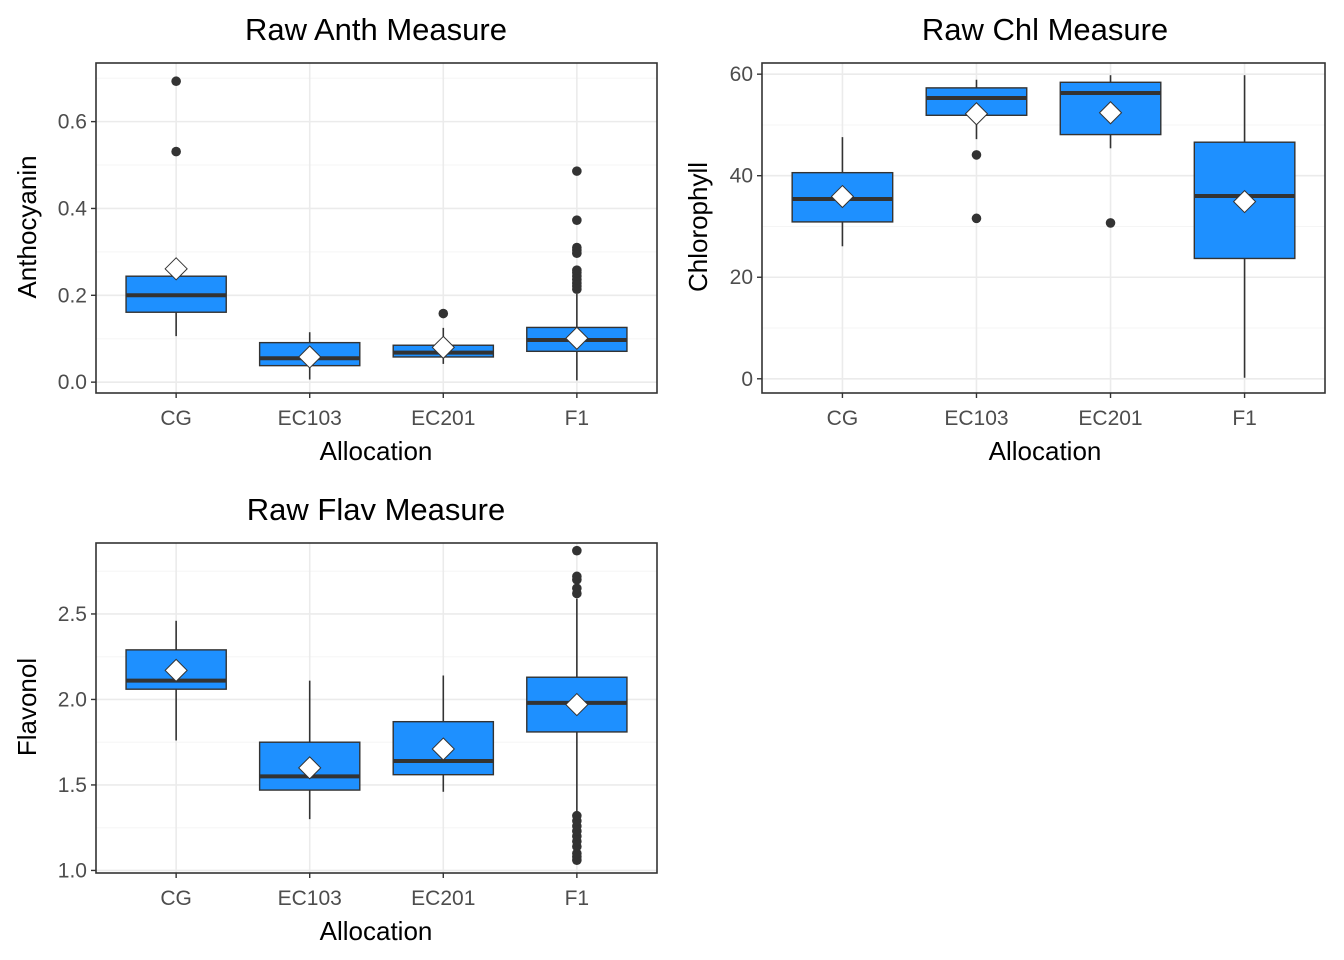 The height and width of the screenshot is (960, 1344). What do you see at coordinates (72, 295) in the screenshot?
I see `y-tick-label: 0.2` at bounding box center [72, 295].